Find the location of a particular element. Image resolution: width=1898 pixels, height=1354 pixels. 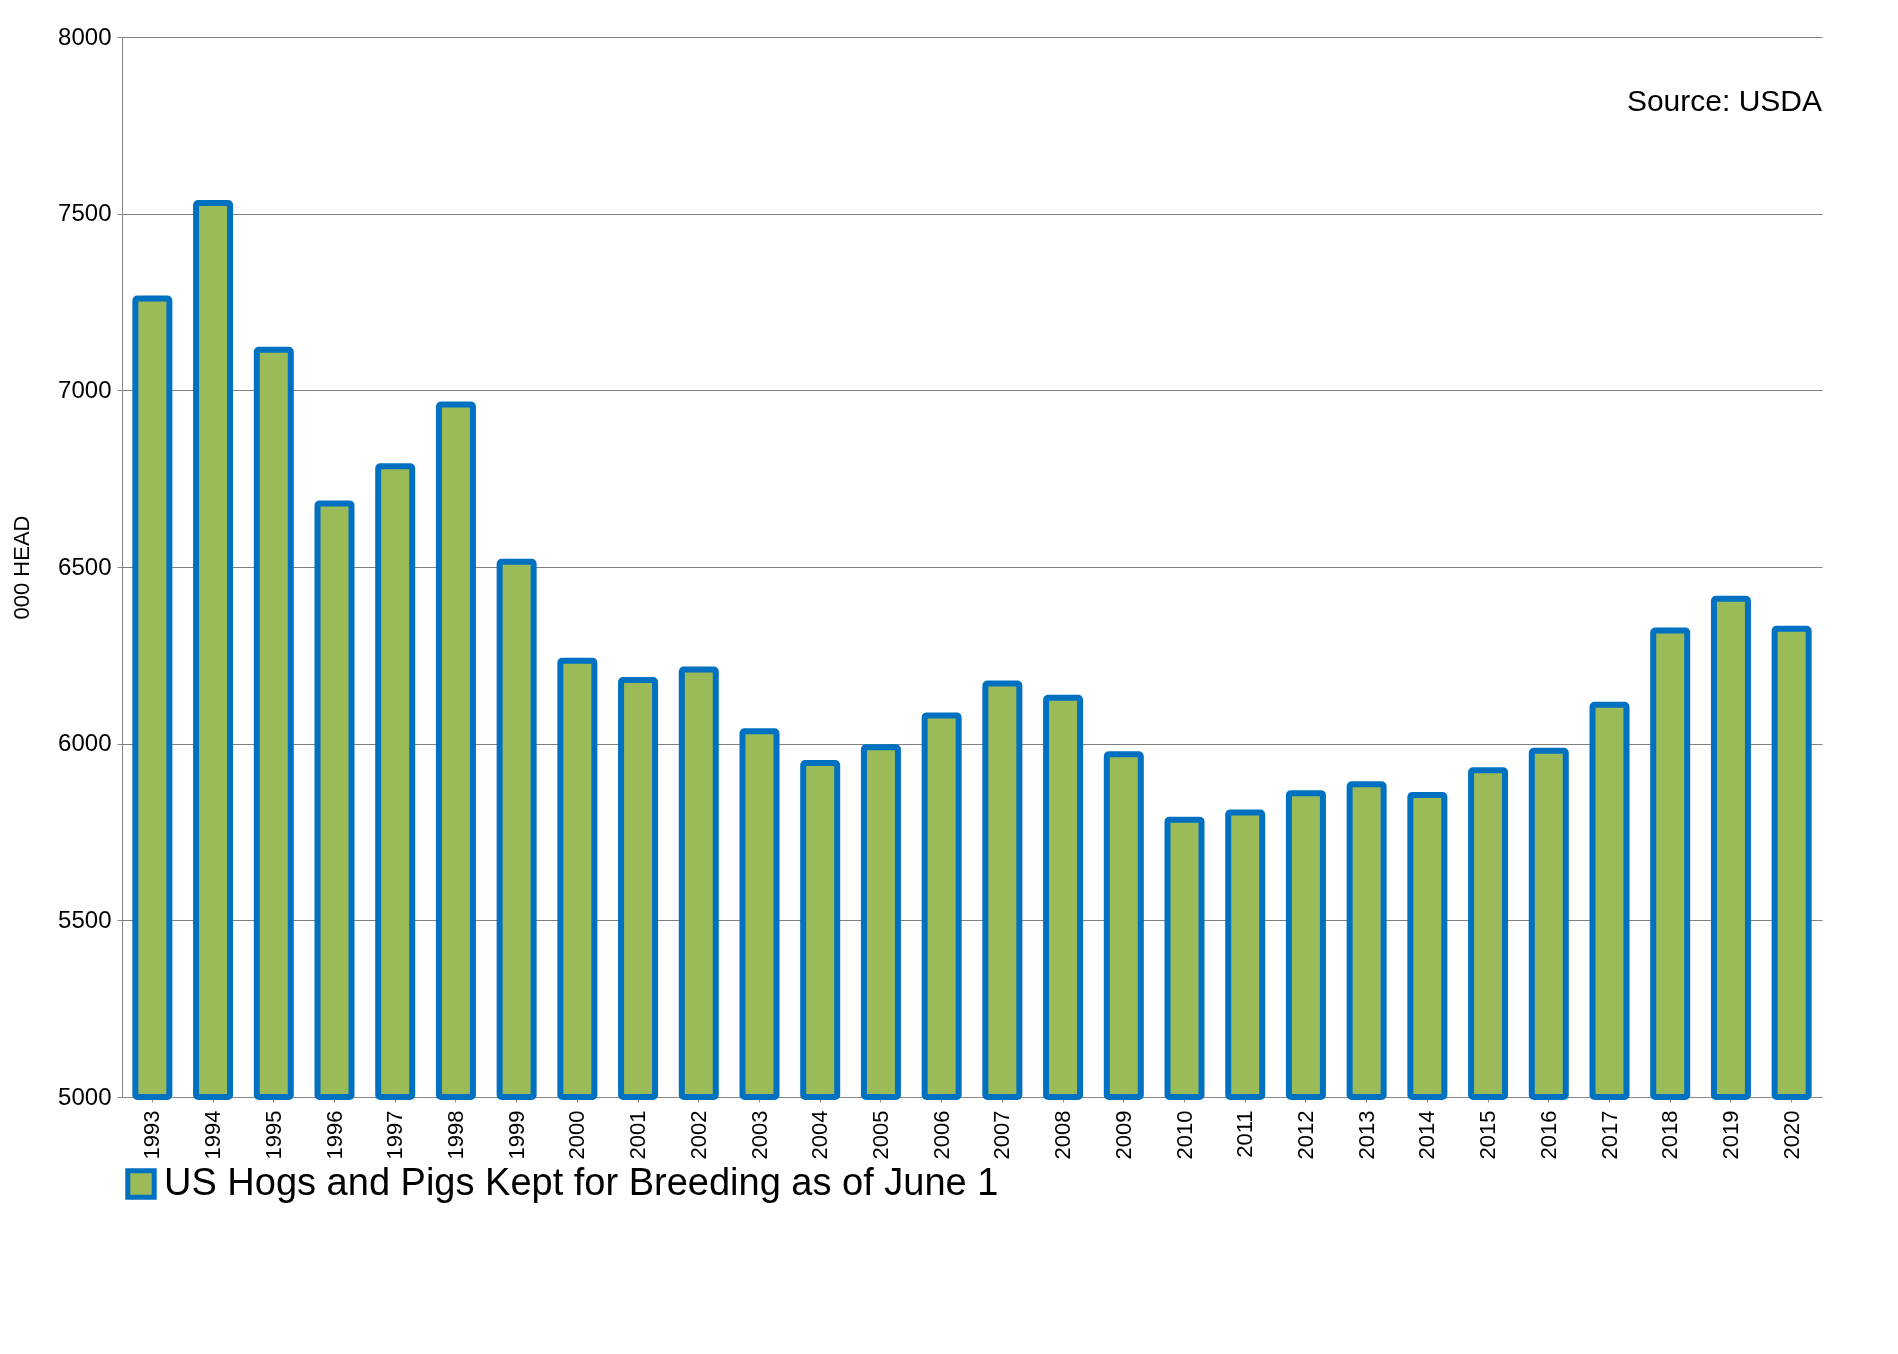

x-tick-label: 2013 is located at coordinates (1366, 1135).